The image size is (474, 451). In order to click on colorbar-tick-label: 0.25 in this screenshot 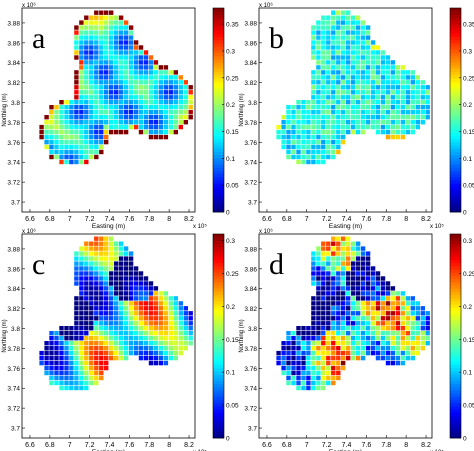, I will do `click(232, 274)`.